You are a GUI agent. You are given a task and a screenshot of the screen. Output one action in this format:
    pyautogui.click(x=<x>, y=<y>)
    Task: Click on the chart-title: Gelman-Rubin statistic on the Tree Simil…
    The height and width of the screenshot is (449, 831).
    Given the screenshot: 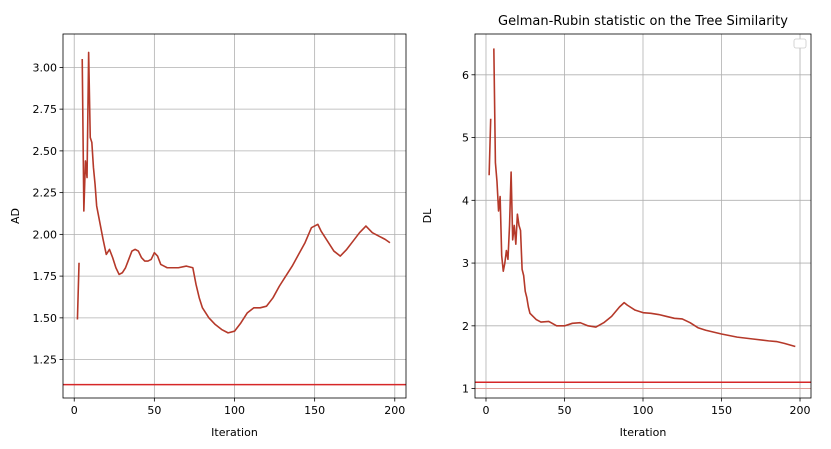 What is the action you would take?
    pyautogui.click(x=643, y=21)
    